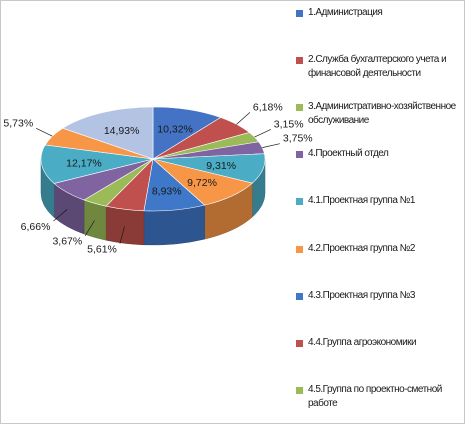 This screenshot has width=465, height=425. I want to click on data-label-12: 5,73%, so click(18, 123).